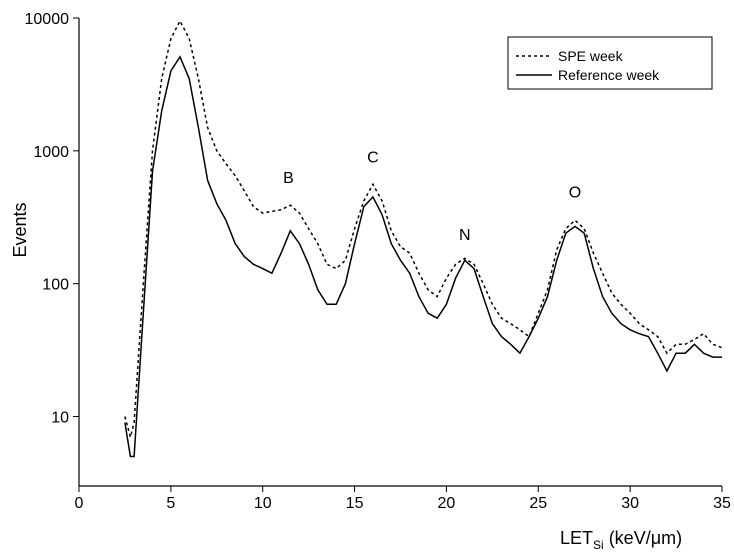  What do you see at coordinates (263, 503) in the screenshot?
I see `x-tick-label: 10` at bounding box center [263, 503].